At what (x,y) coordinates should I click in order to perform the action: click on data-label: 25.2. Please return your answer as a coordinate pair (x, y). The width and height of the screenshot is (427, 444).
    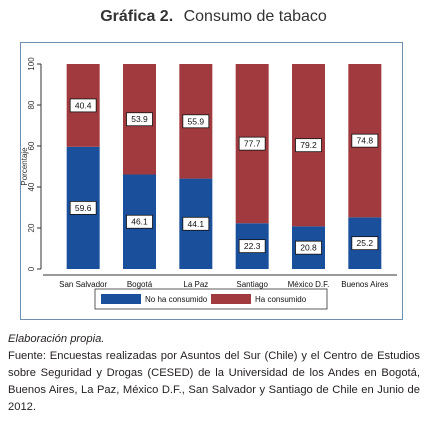
    Looking at the image, I should click on (365, 243).